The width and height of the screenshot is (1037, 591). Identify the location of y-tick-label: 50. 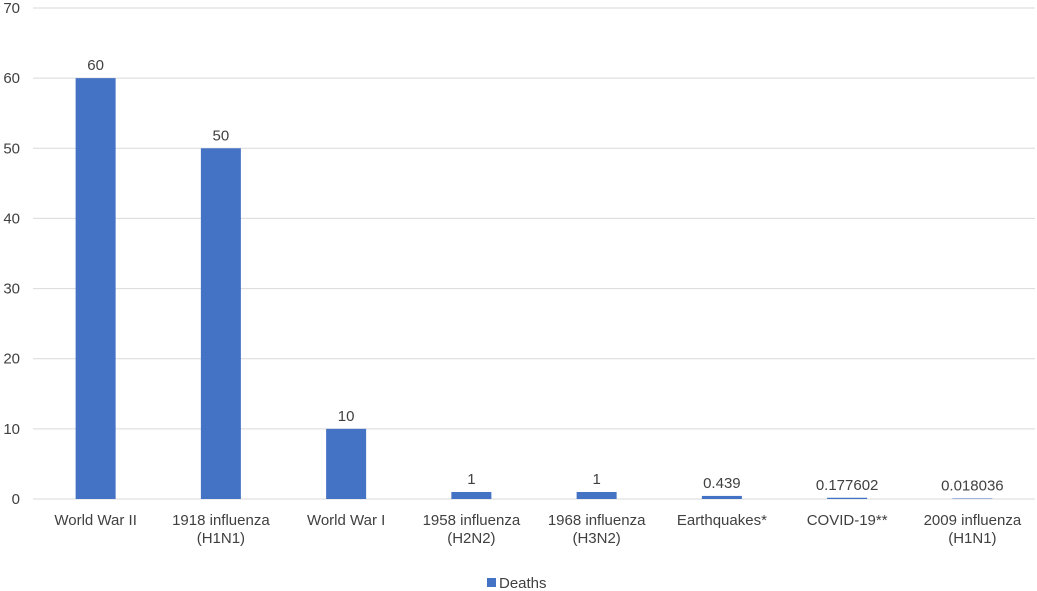
(11, 148).